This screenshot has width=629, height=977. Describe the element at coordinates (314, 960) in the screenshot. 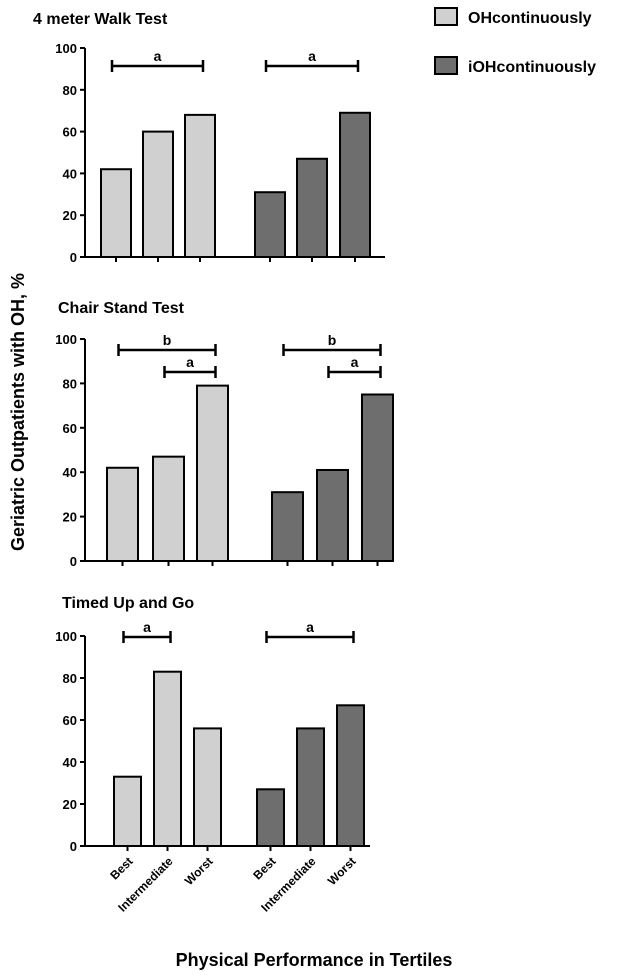

I see `x-axis-title: Physical Performance in Tertiles` at that location.